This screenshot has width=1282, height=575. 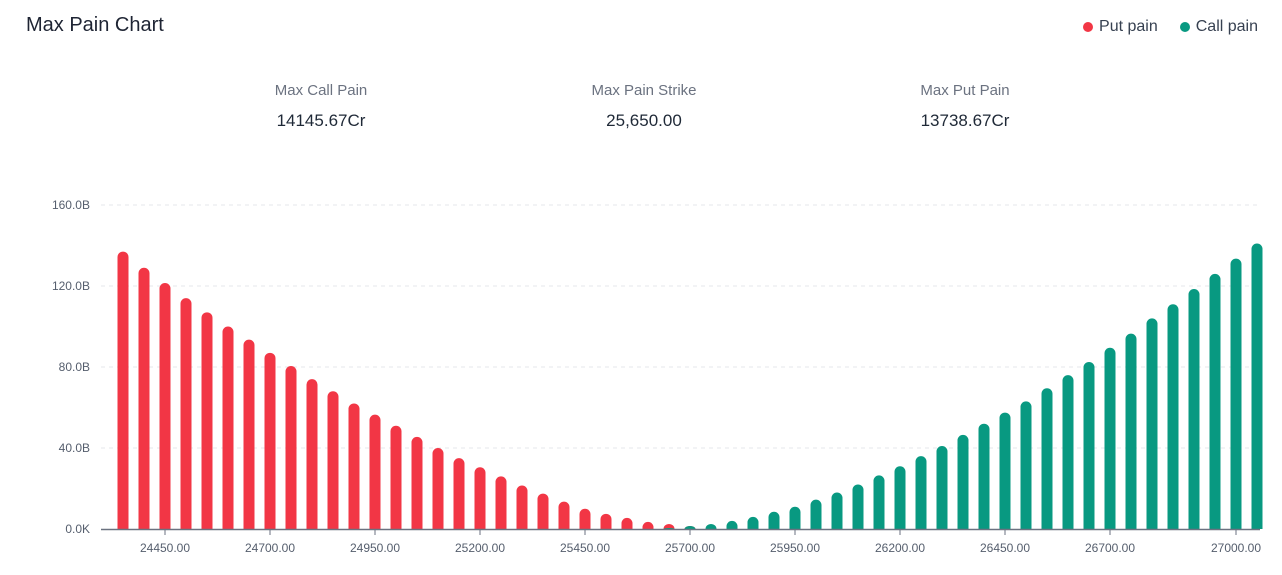 What do you see at coordinates (71, 205) in the screenshot?
I see `y-tick-label: 160.0B` at bounding box center [71, 205].